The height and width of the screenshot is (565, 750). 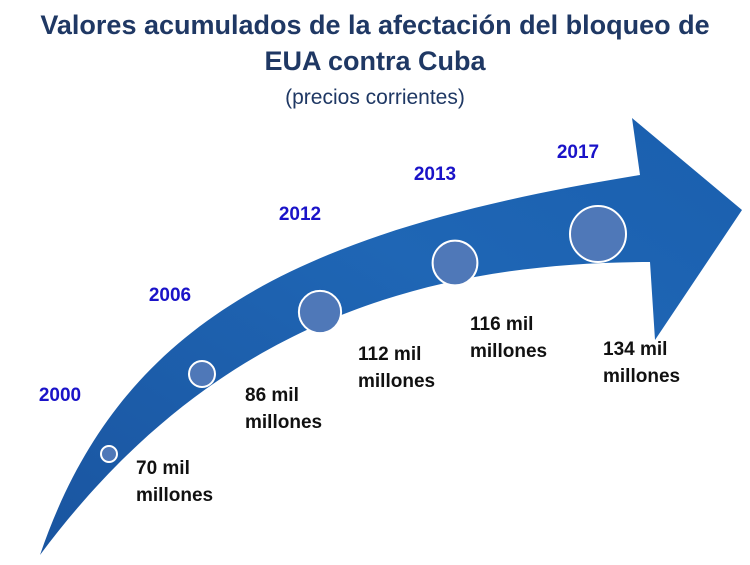 What do you see at coordinates (435, 174) in the screenshot?
I see `year-label-2013: 2013` at bounding box center [435, 174].